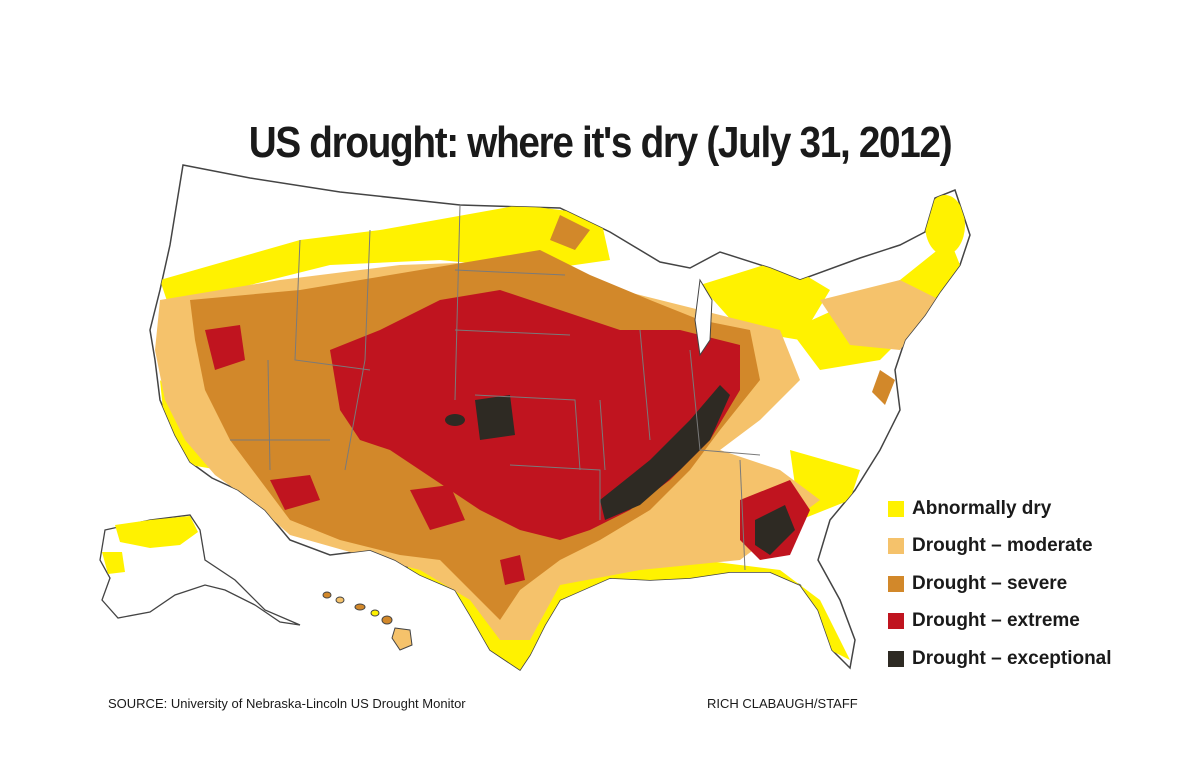  I want to click on hawaii-islands, so click(367, 621).